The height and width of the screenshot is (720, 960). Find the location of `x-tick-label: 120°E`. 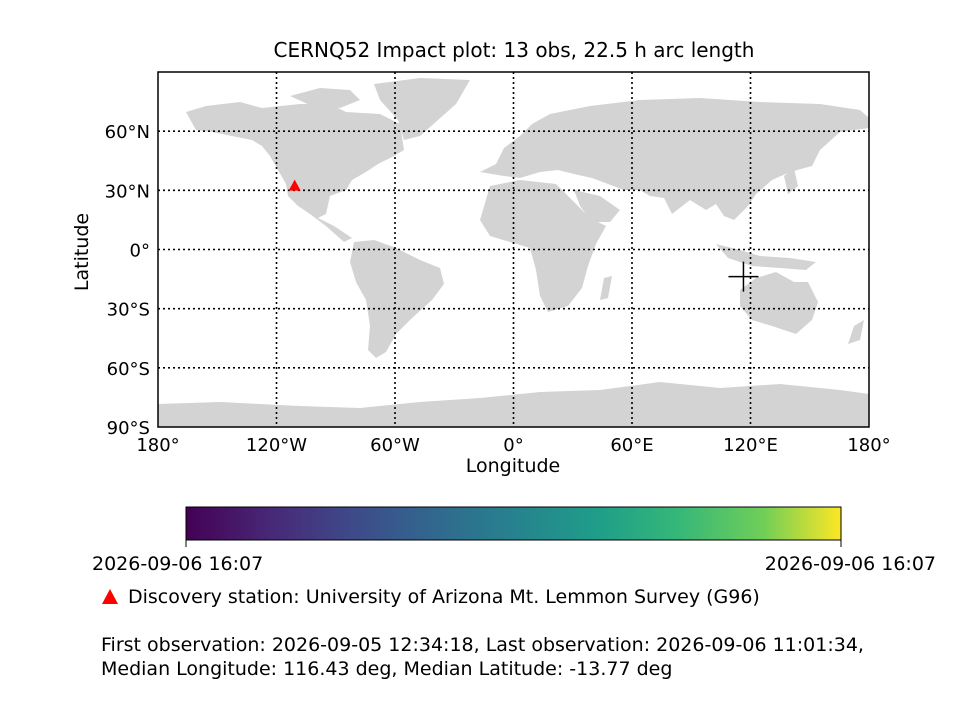

x-tick-label: 120°E is located at coordinates (750, 445).